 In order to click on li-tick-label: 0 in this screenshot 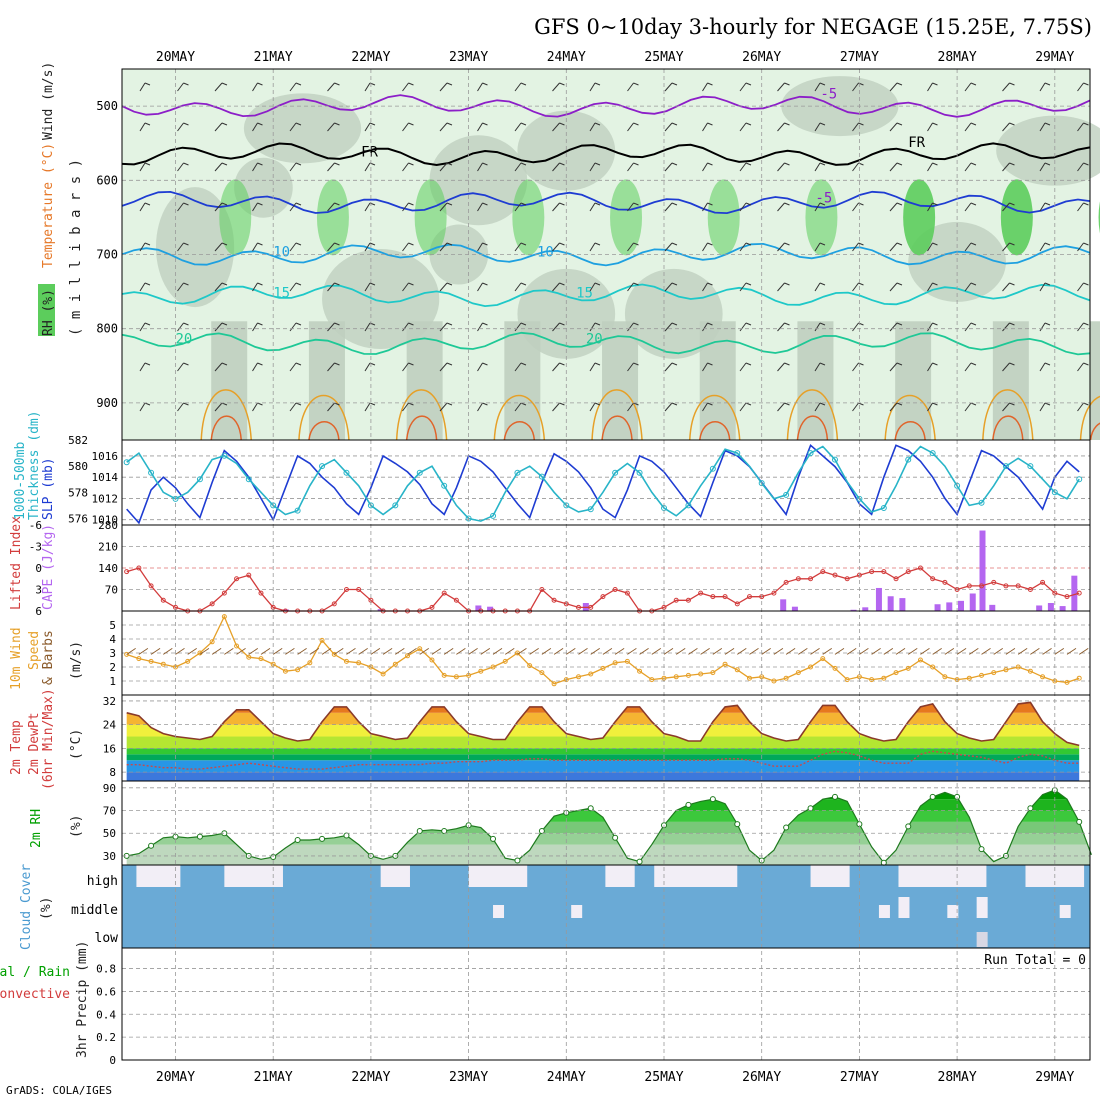, I will do `click(38, 568)`.